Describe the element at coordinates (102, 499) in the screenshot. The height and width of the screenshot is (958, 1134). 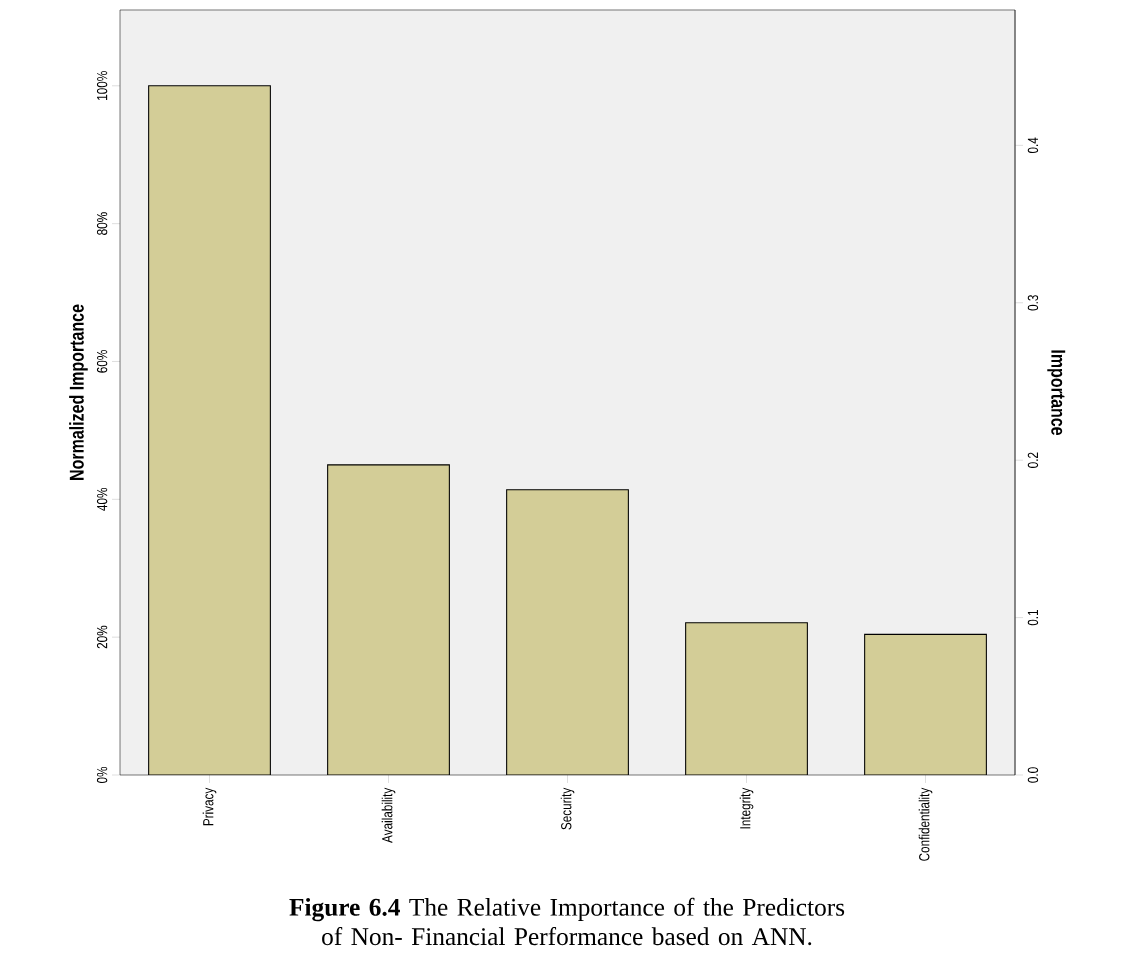
I see `y-tick-label: 40%` at that location.